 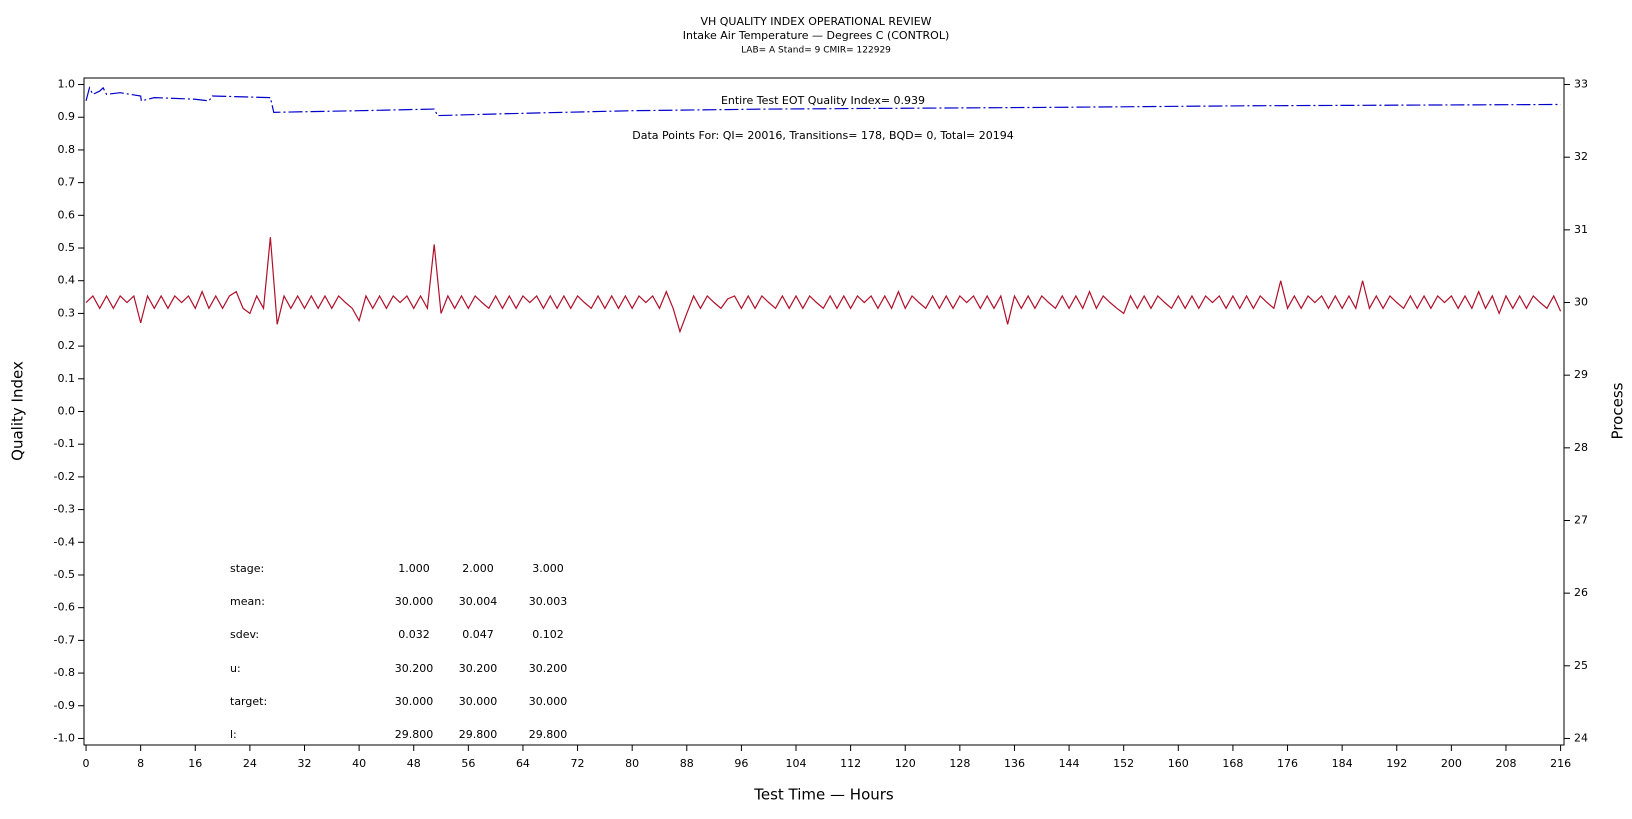 What do you see at coordinates (64, 443) in the screenshot?
I see `y-tick-label: -0.1` at bounding box center [64, 443].